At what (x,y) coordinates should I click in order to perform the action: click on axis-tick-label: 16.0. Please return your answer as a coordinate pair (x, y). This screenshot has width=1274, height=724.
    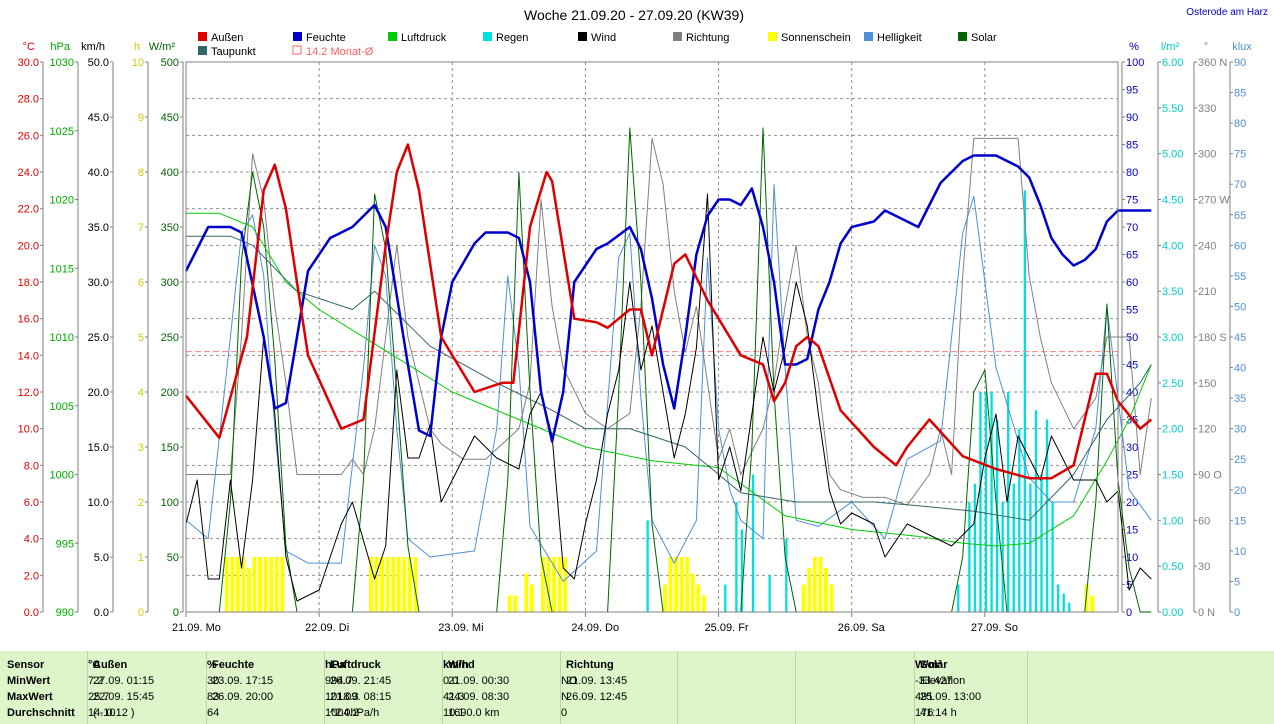
    Looking at the image, I should click on (28, 320).